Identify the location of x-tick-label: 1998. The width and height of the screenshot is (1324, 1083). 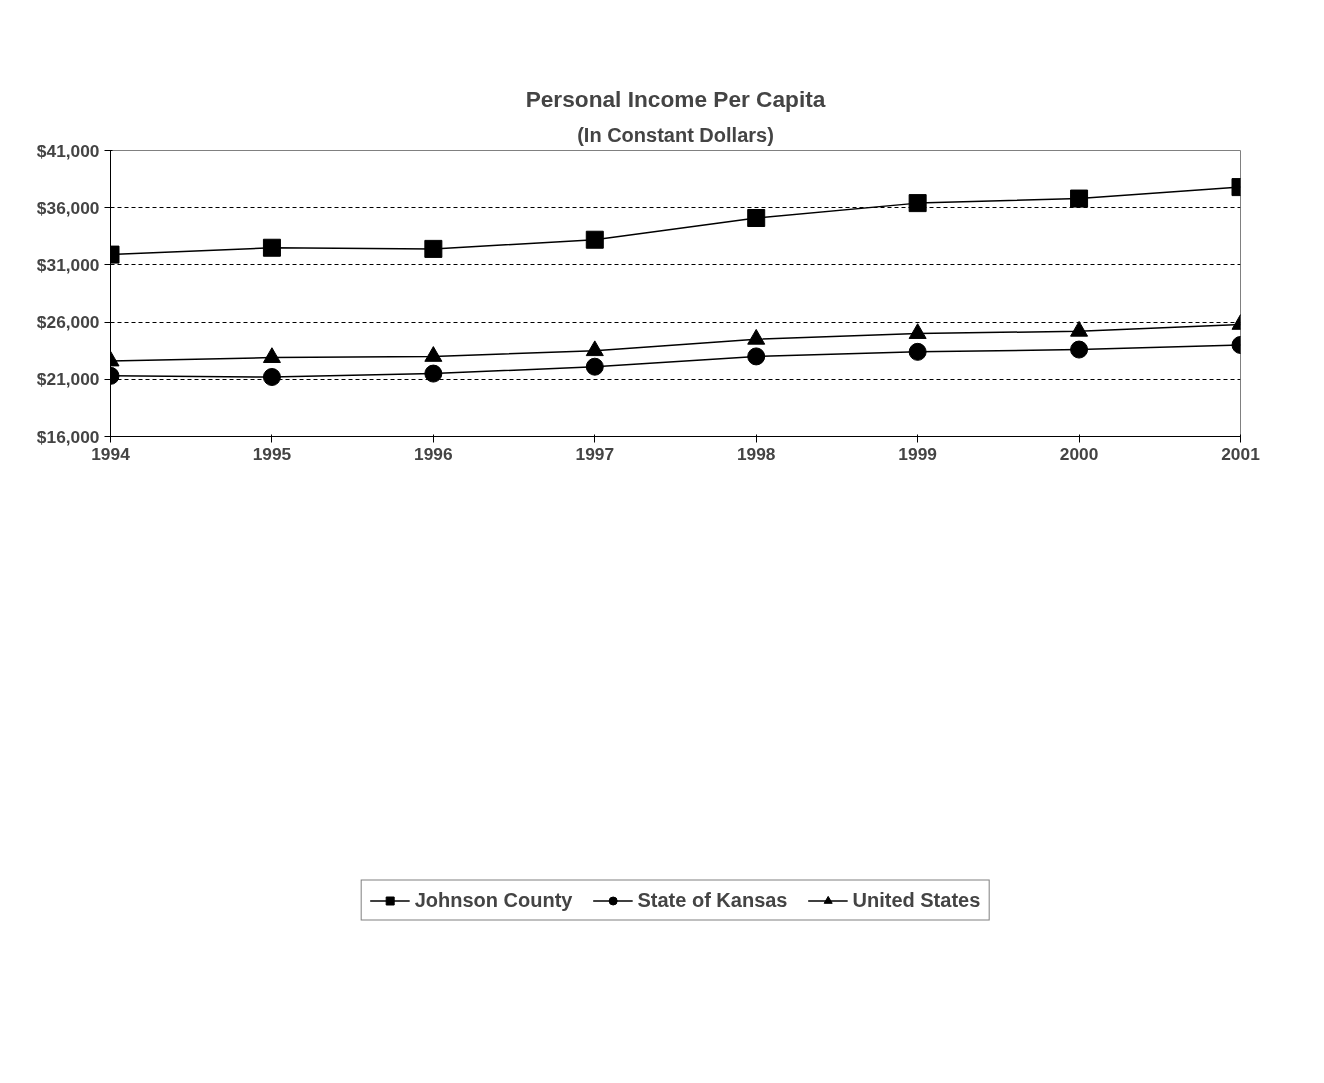
(756, 453).